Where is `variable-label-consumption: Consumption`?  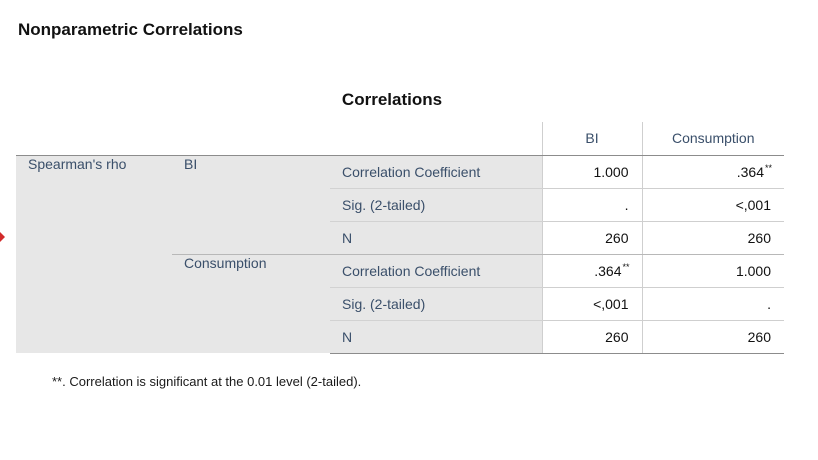 variable-label-consumption: Consumption is located at coordinates (251, 303).